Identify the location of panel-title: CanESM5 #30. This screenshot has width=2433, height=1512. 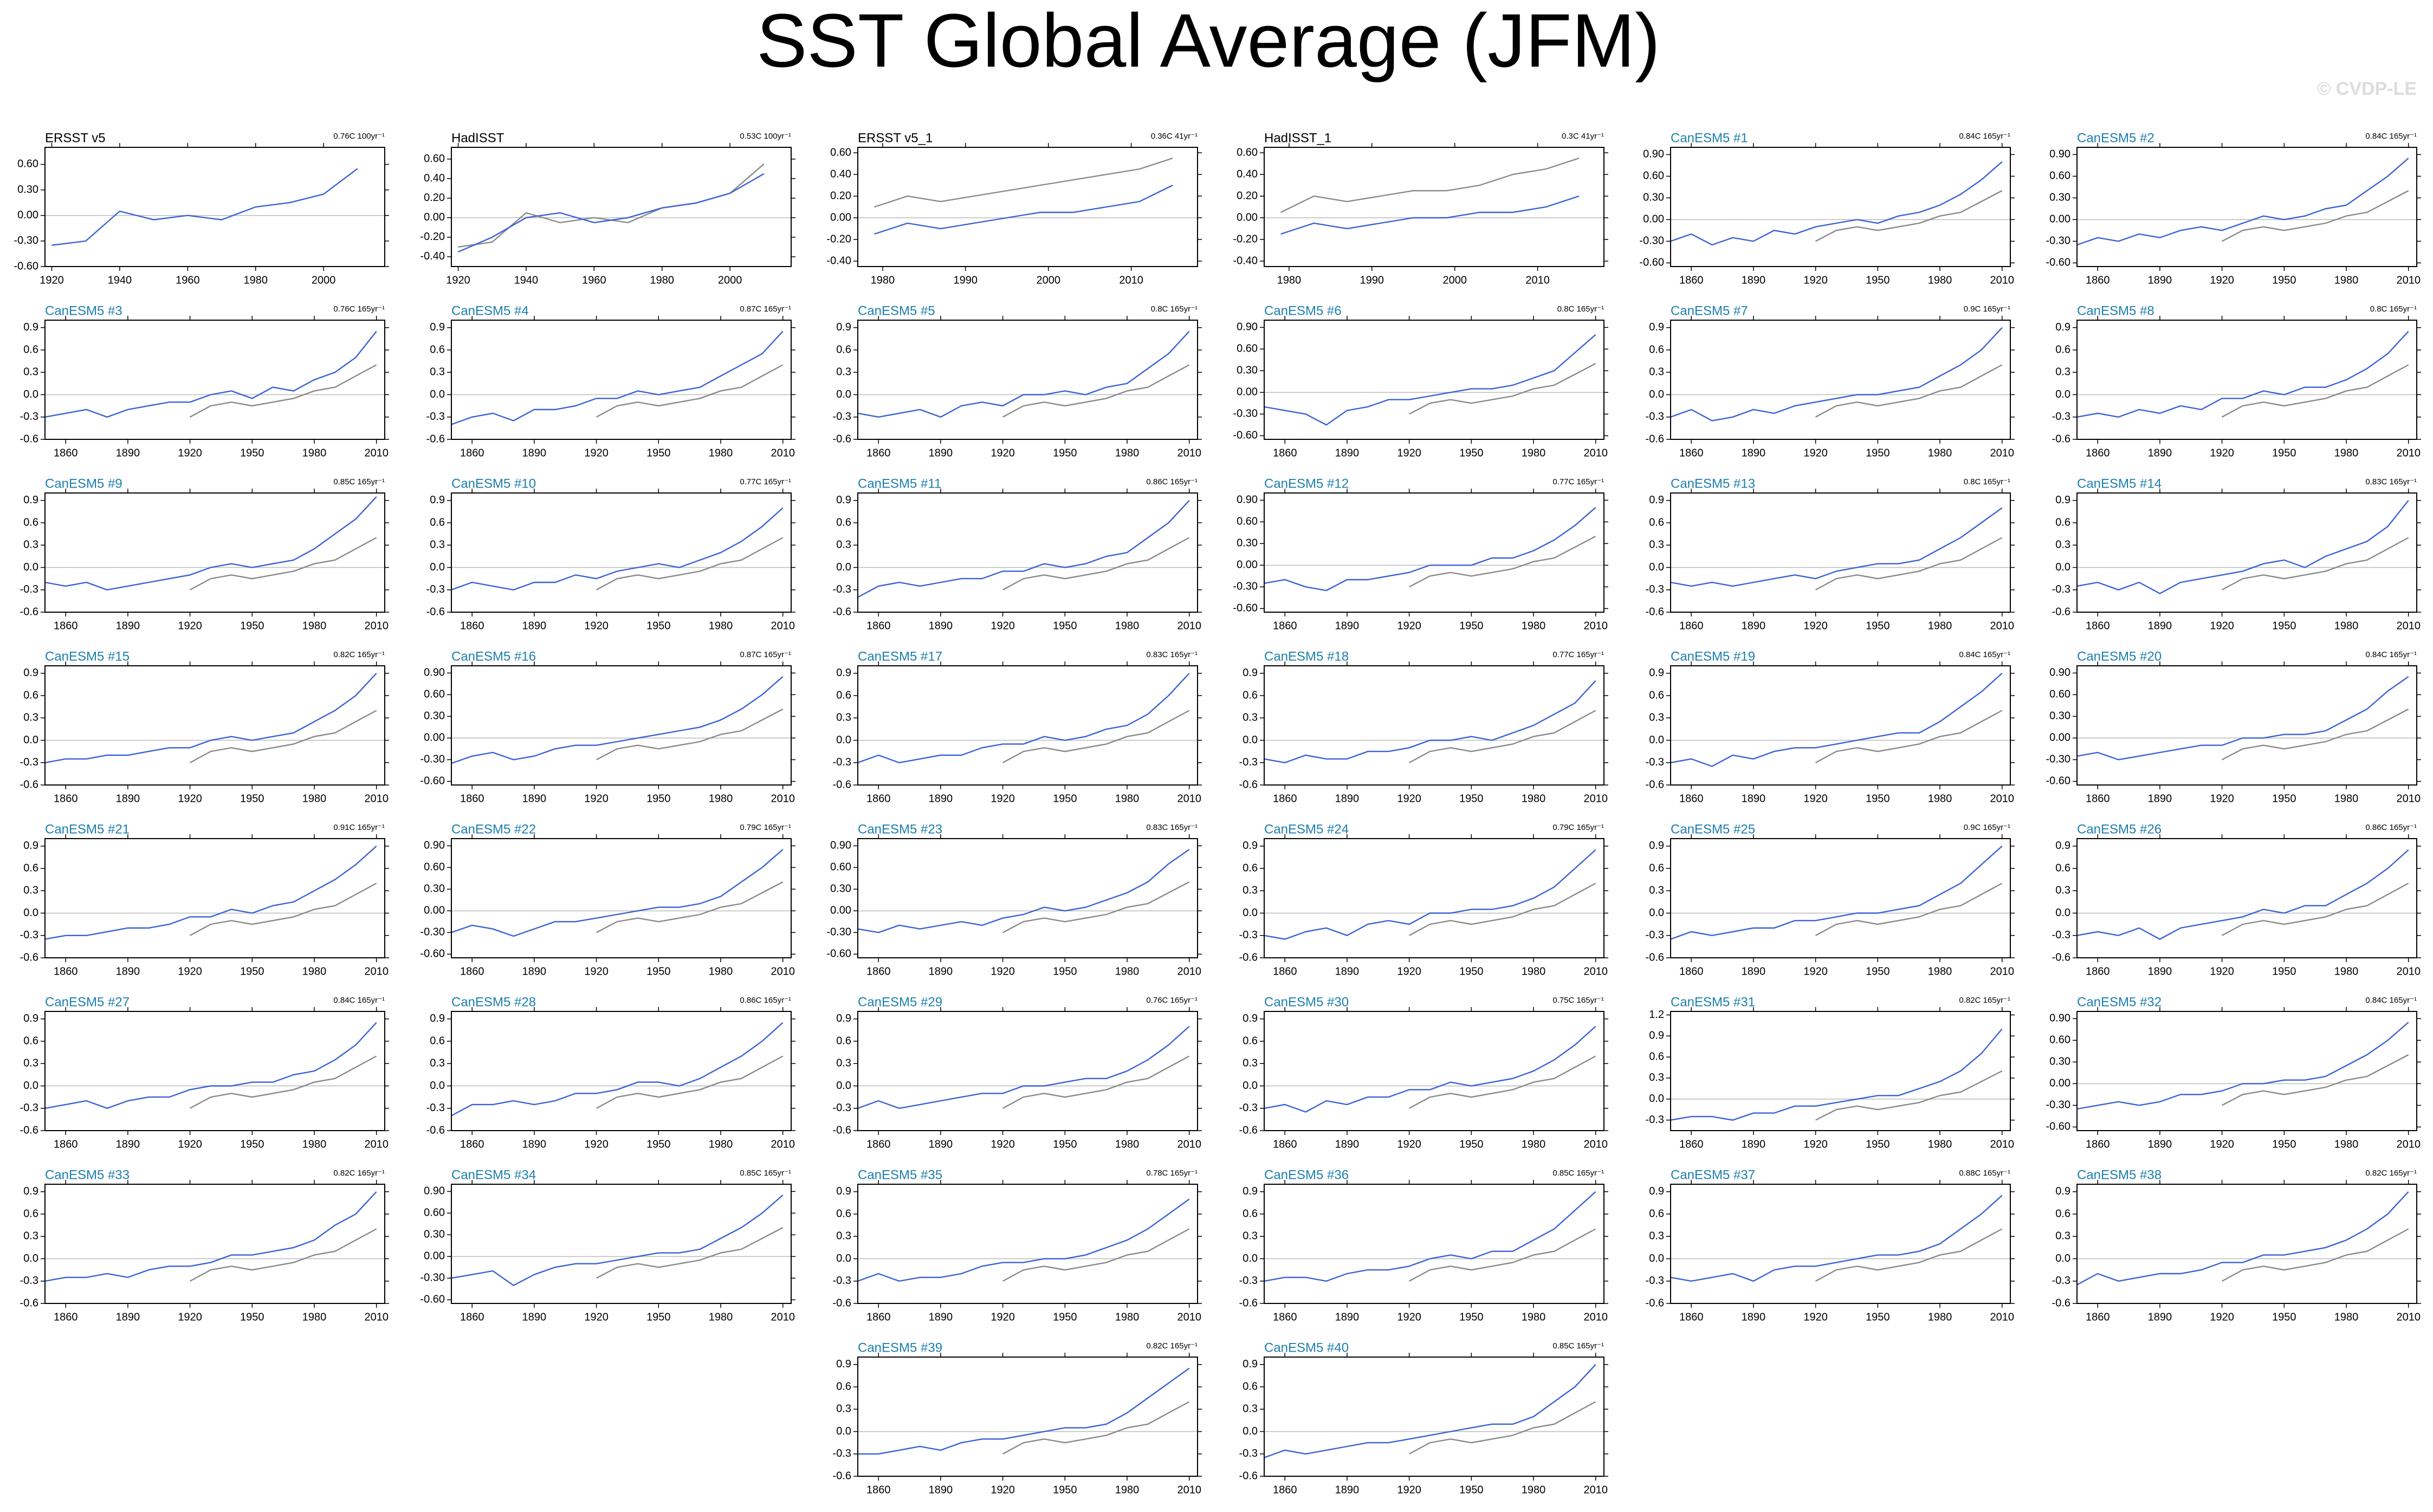
(1306, 1002).